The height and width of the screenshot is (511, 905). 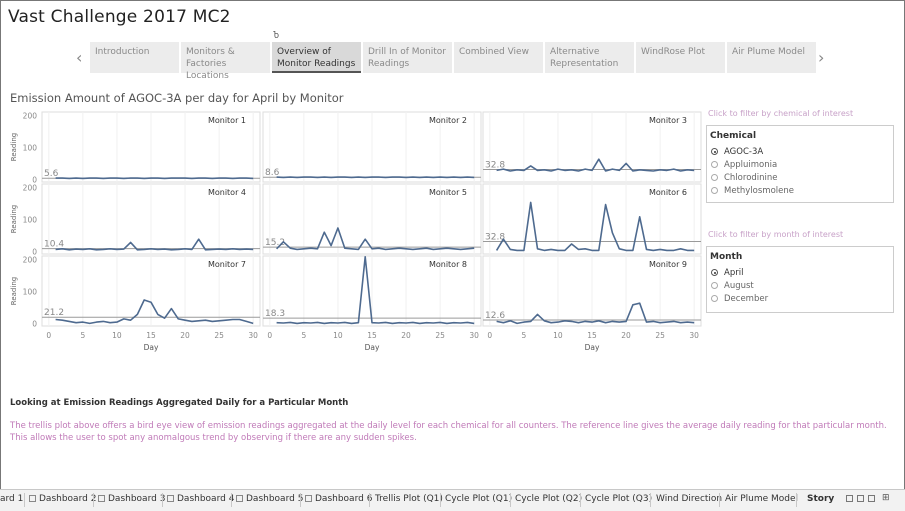 I want to click on tab-trellis-plot-q1: Trellis Plot (Q1), so click(x=409, y=499).